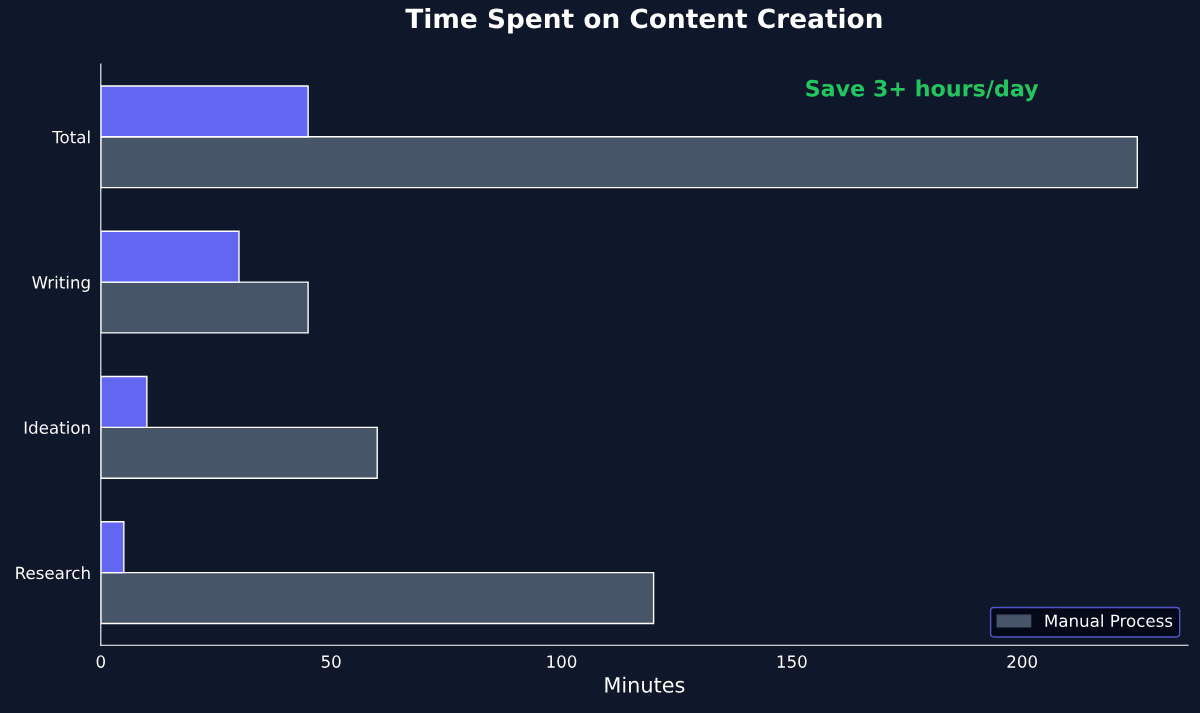 The image size is (1200, 713). Describe the element at coordinates (643, 21) in the screenshot. I see `chart-title: Time Spent on Content Creation` at that location.